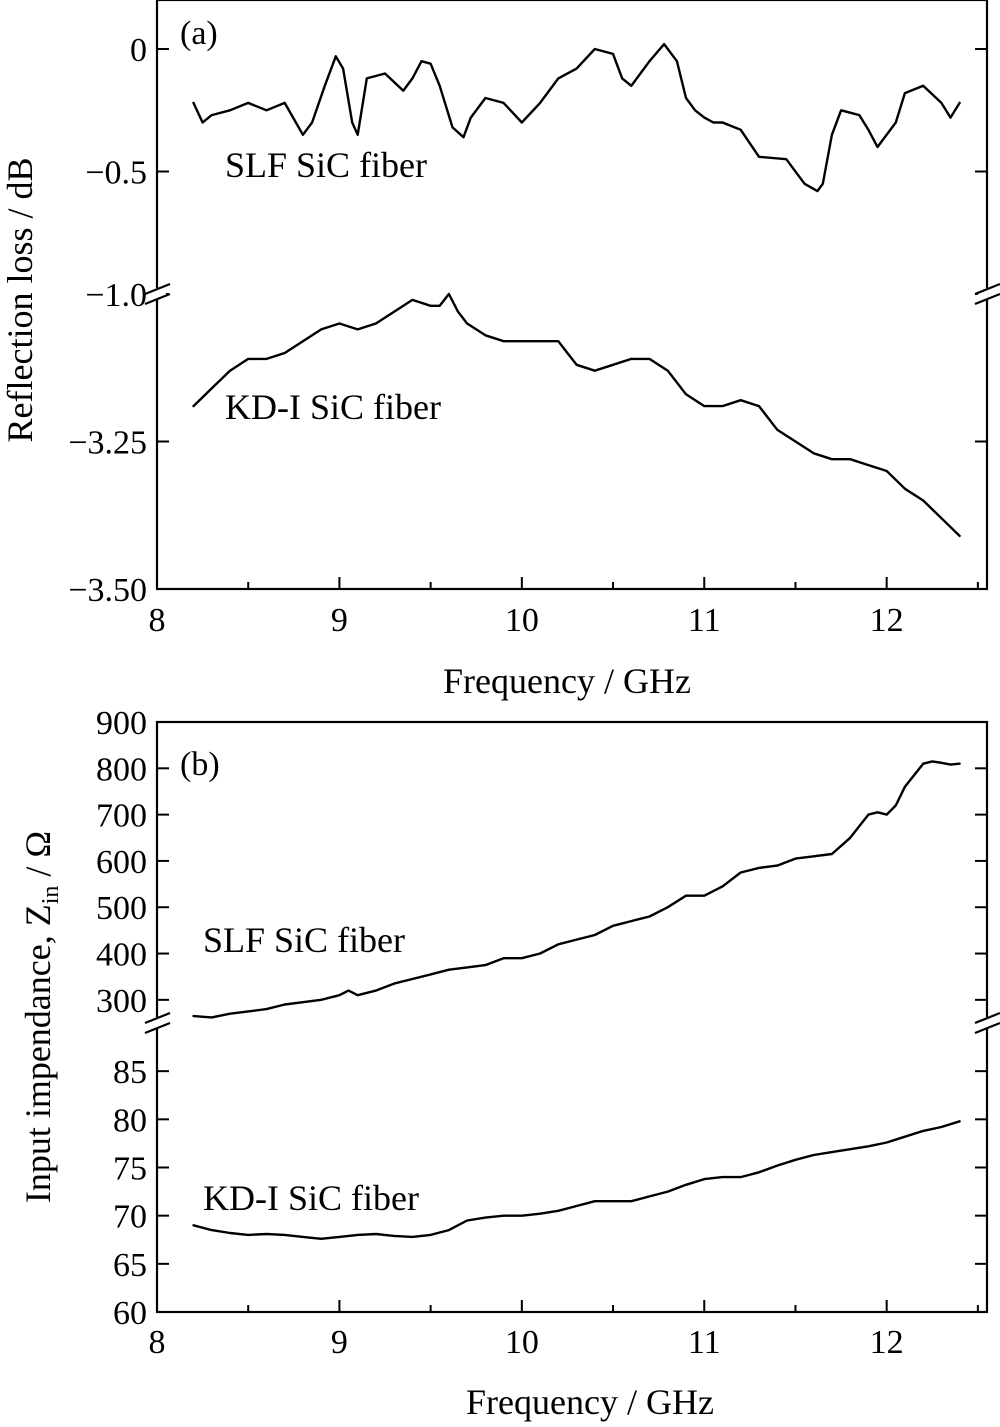 This screenshot has width=1000, height=1427. What do you see at coordinates (564, 608) in the screenshot?
I see `panel-a-x-ticks: 8 9 10 11 12` at bounding box center [564, 608].